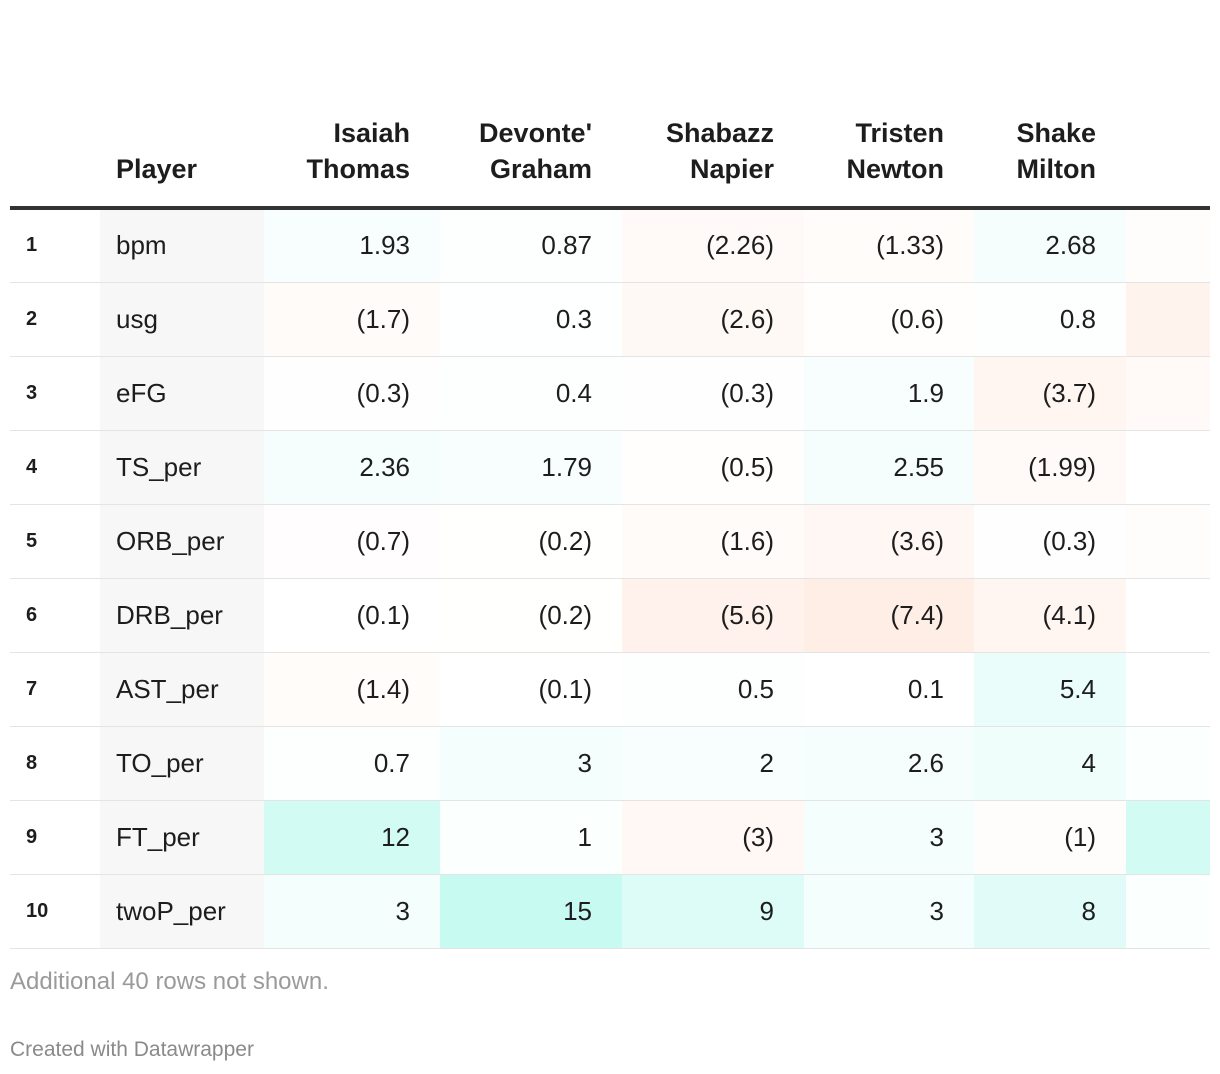 This screenshot has height=1074, width=1220. Describe the element at coordinates (713, 837) in the screenshot. I see `value-cell: (3)` at that location.